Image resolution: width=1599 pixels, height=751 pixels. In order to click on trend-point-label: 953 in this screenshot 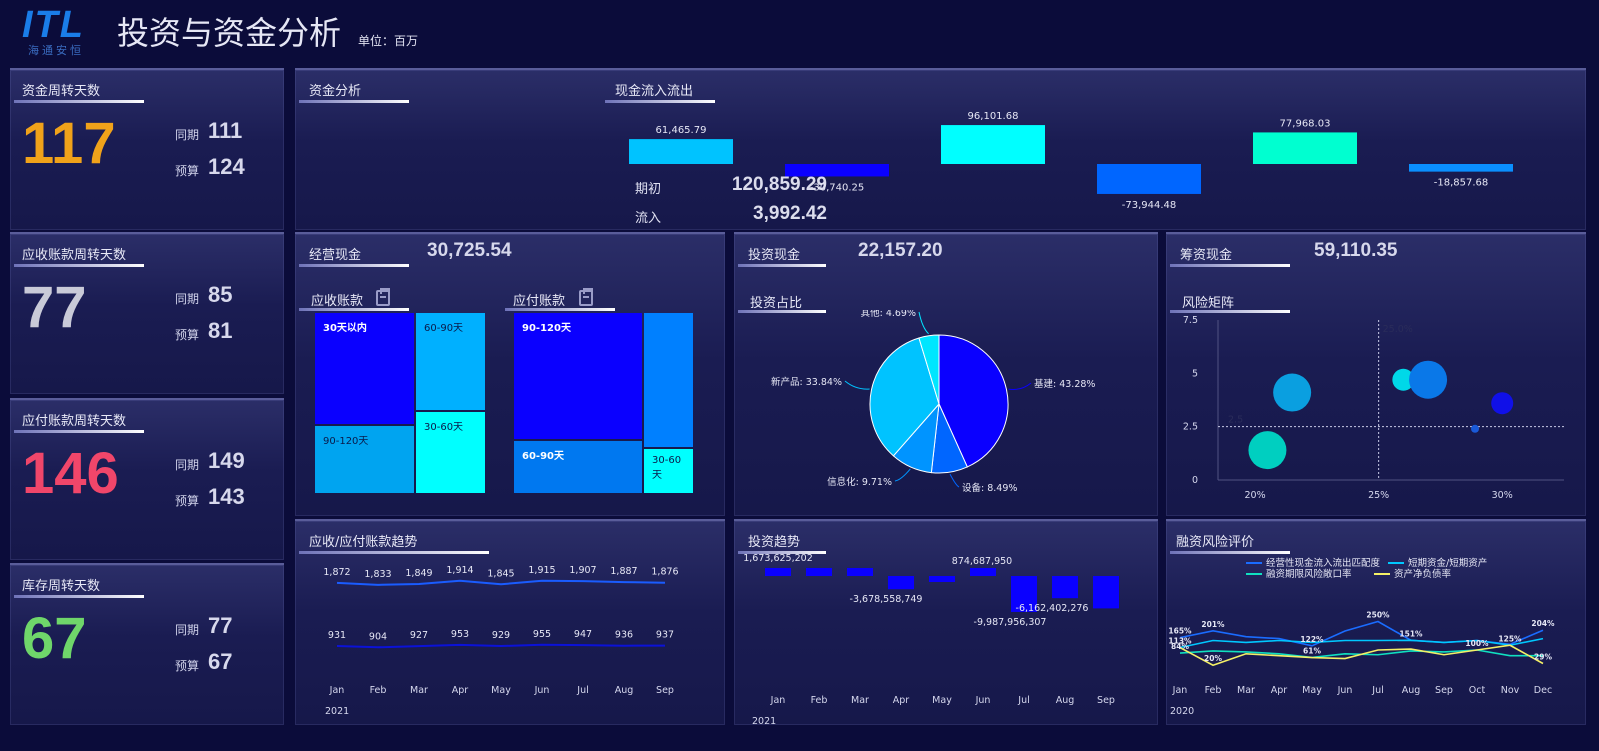, I will do `click(460, 634)`.